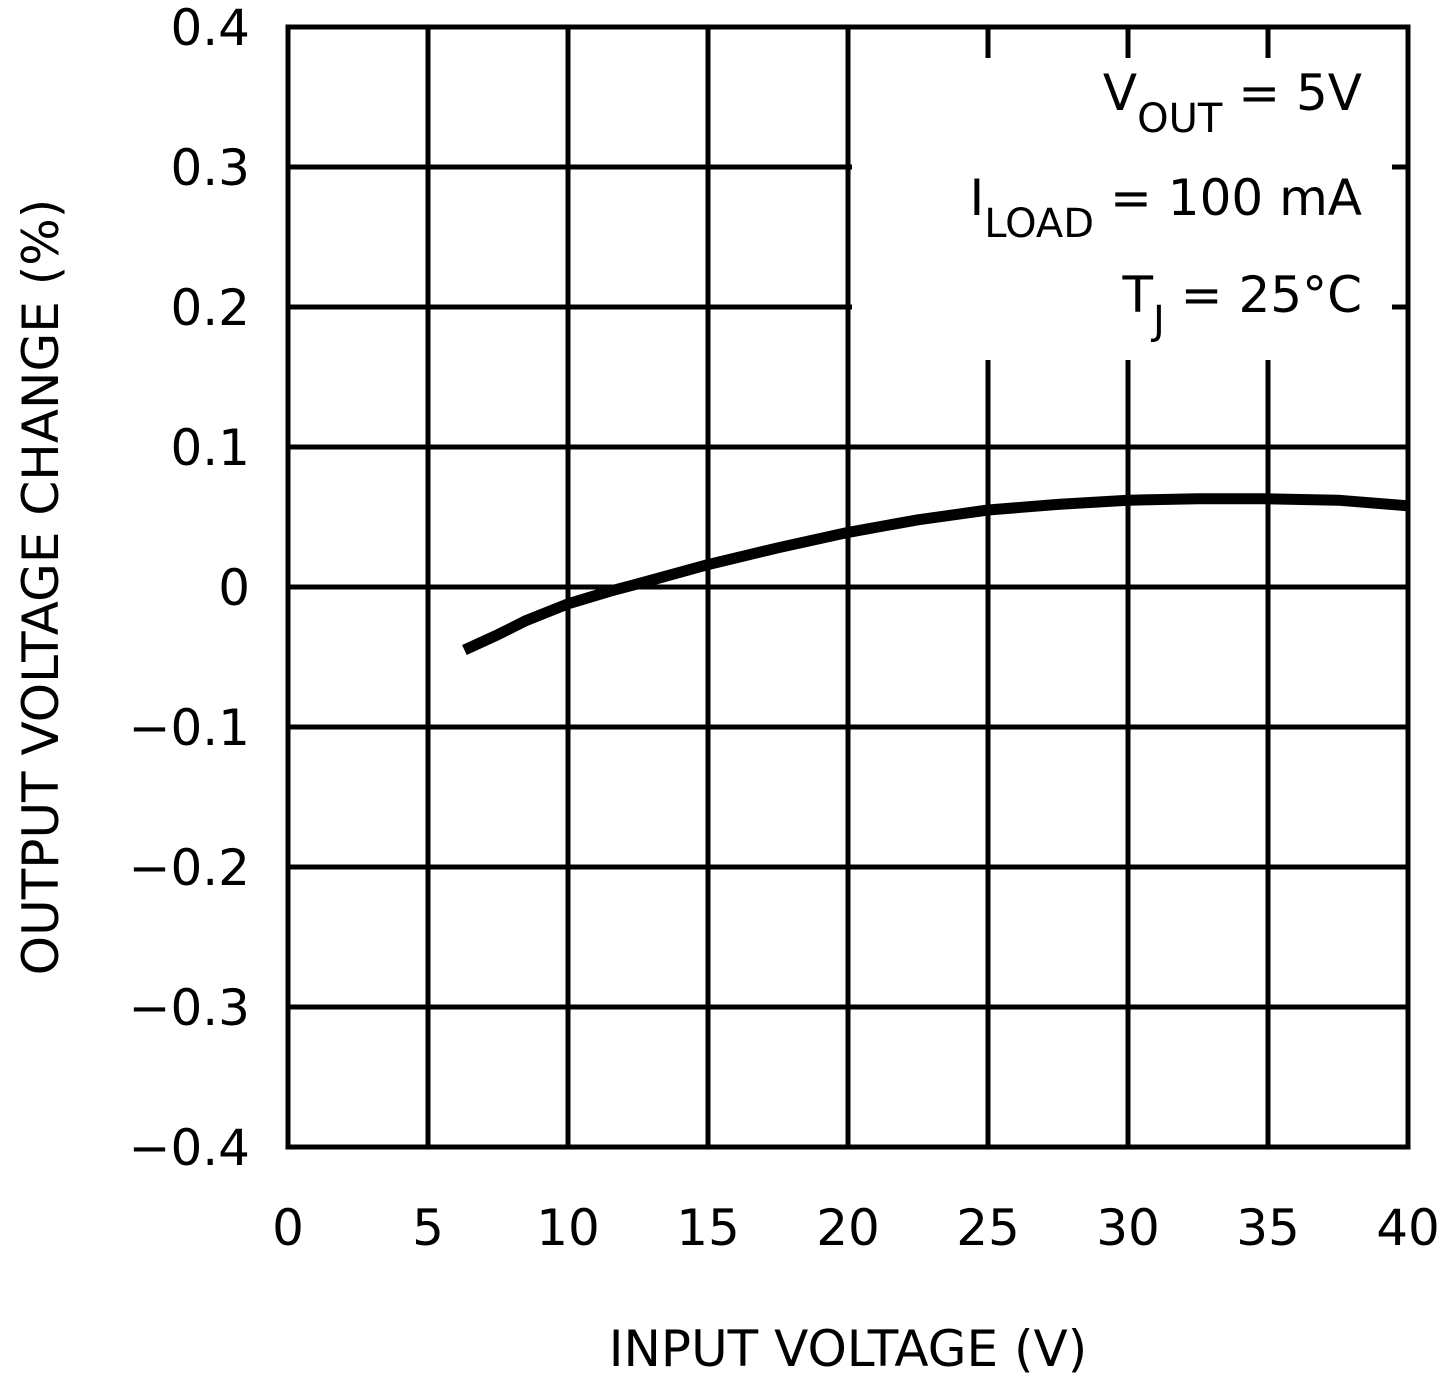  What do you see at coordinates (189, 728) in the screenshot?
I see `y-tick-label: −0.1` at bounding box center [189, 728].